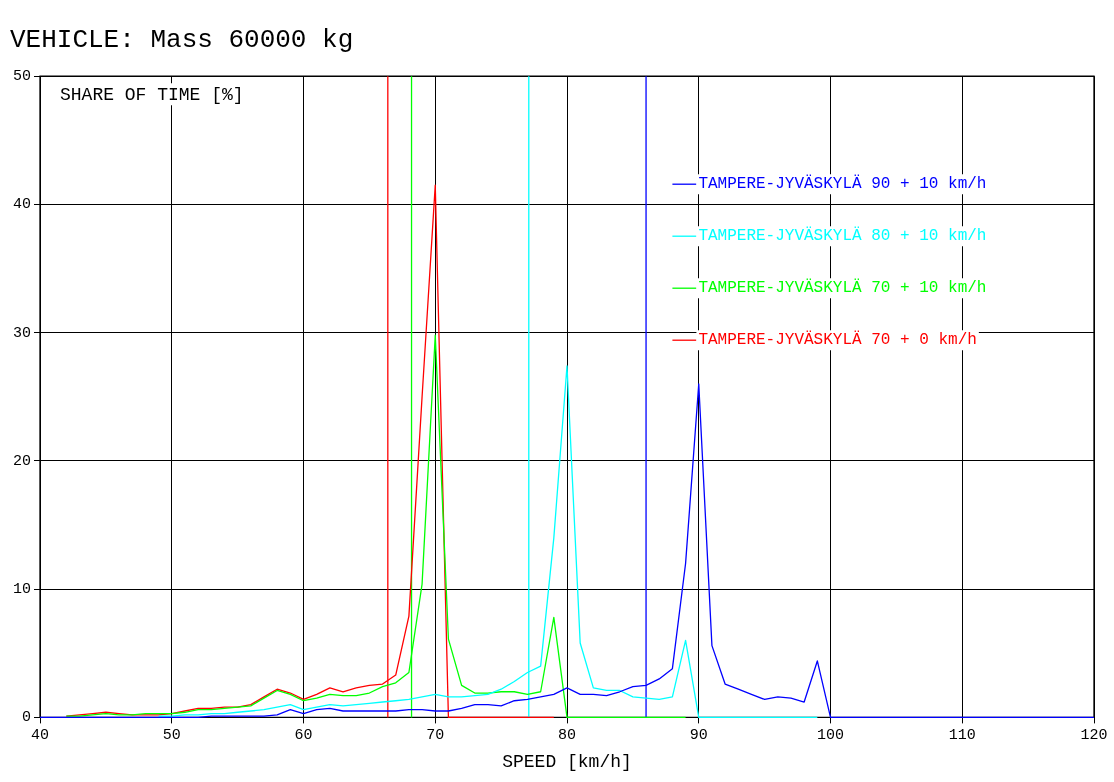  What do you see at coordinates (830, 736) in the screenshot?
I see `x-tick-label: 100` at bounding box center [830, 736].